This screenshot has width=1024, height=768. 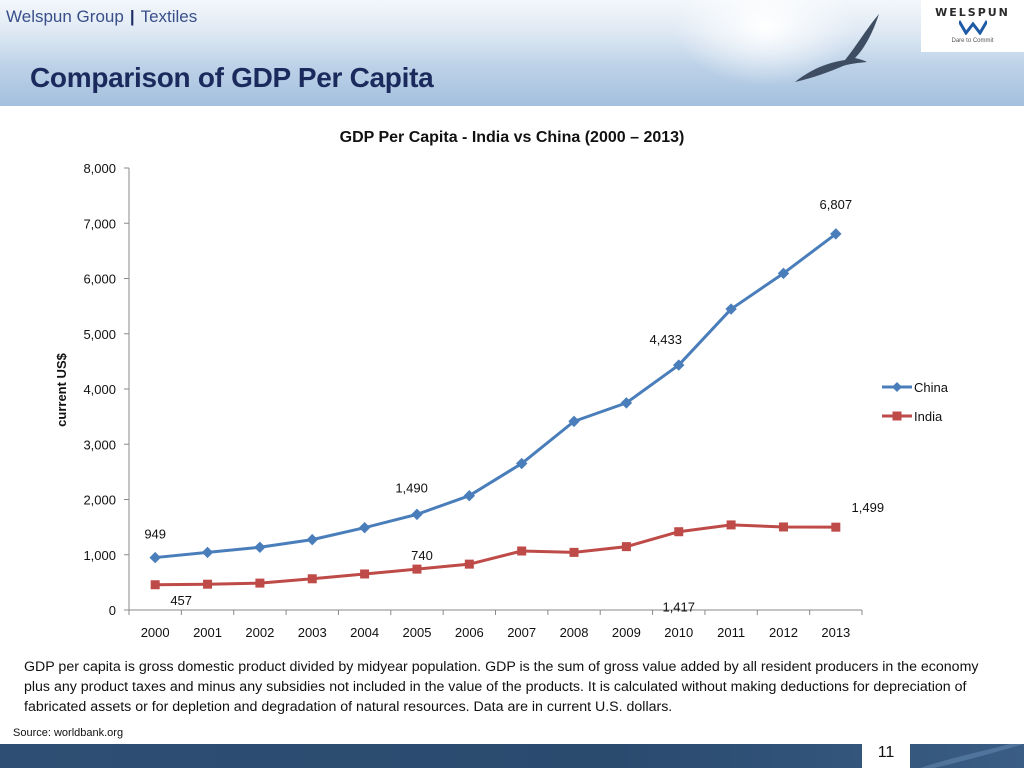 What do you see at coordinates (181, 600) in the screenshot?
I see `data-label: 457` at bounding box center [181, 600].